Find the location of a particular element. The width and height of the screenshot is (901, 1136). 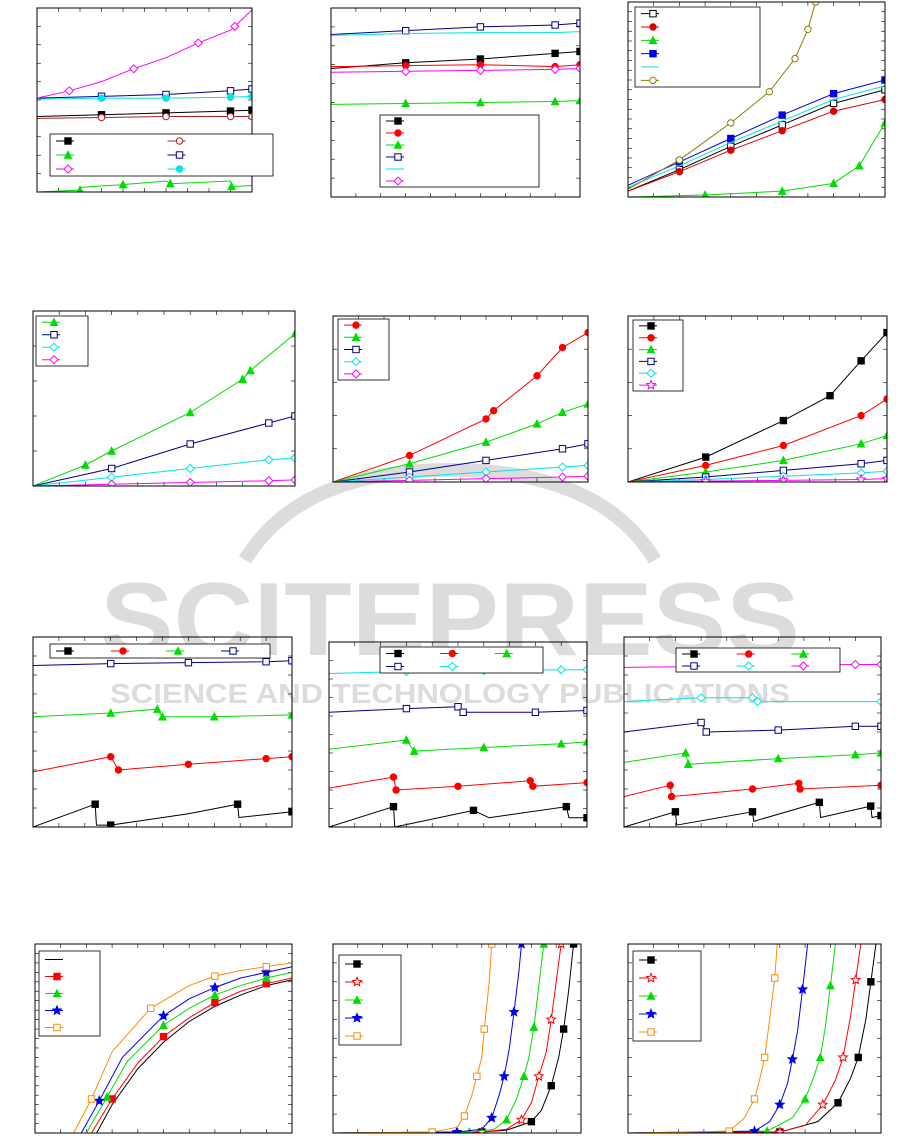

watermark-line2: SCIENCE AND TECHNOLOGY PUBLICATIONS is located at coordinates (450, 693).